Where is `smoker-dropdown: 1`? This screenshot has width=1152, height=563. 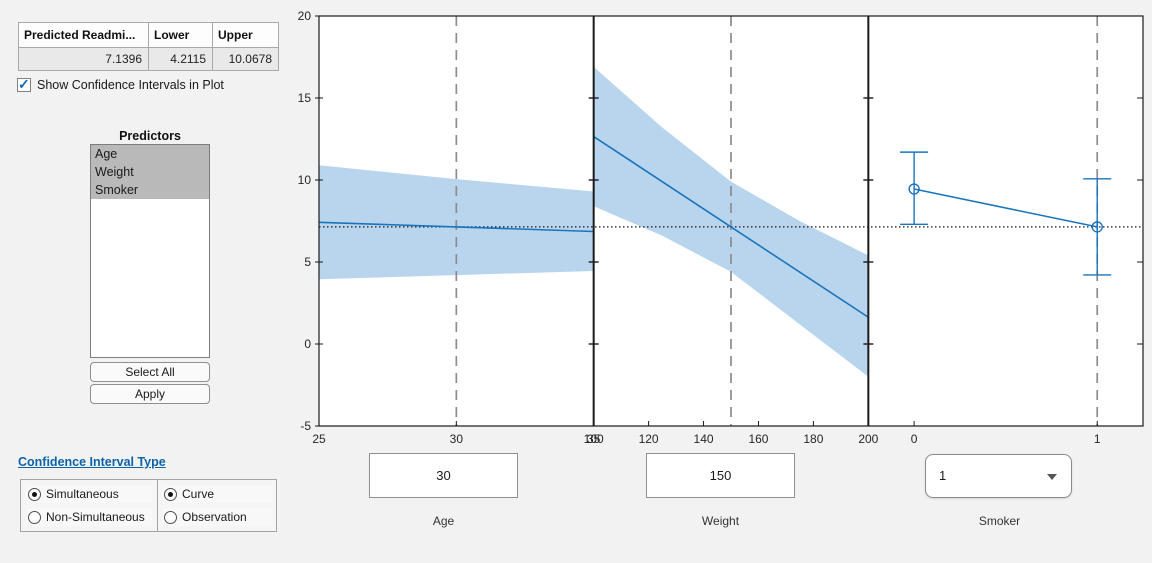
smoker-dropdown: 1 is located at coordinates (998, 476).